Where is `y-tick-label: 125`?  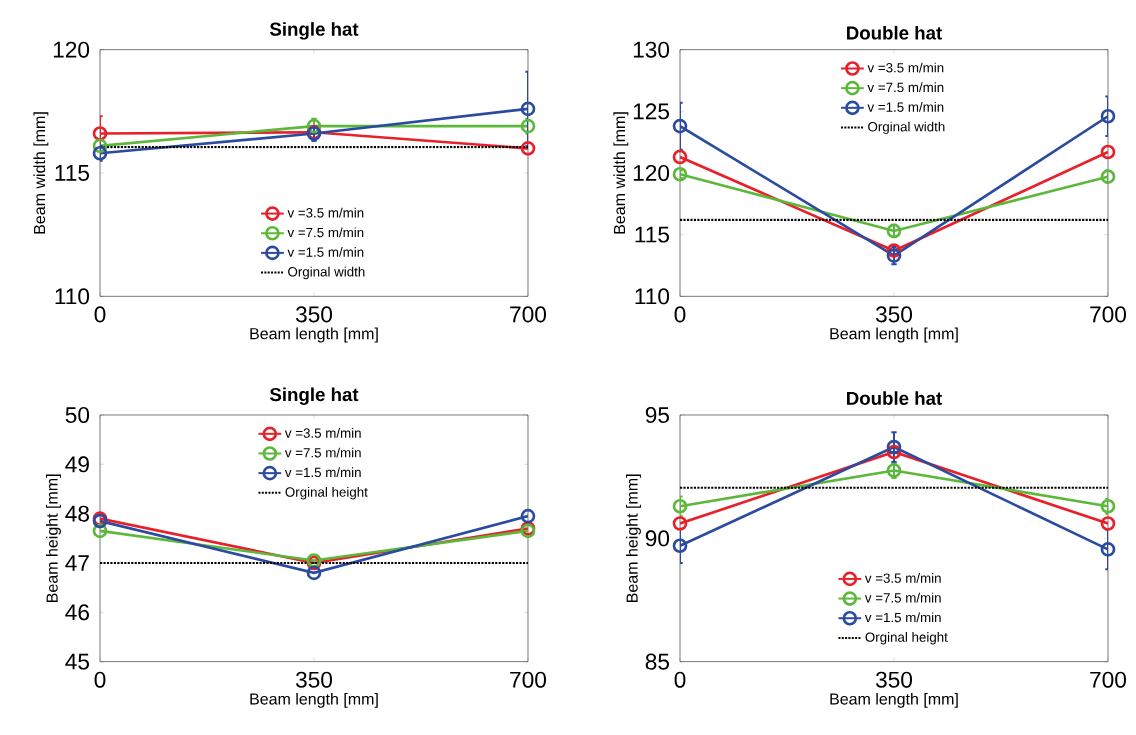
y-tick-label: 125 is located at coordinates (651, 111).